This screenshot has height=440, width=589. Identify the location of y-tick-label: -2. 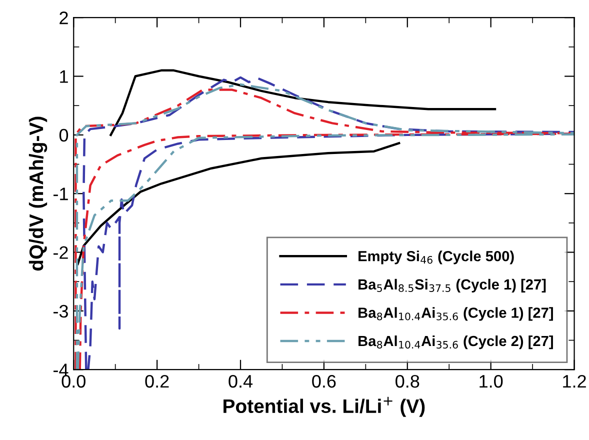
(61, 252).